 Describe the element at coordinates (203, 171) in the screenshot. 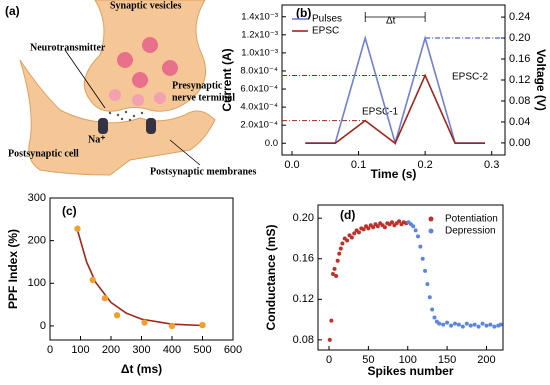

I see `diagram-label: Postsynaptic membranes` at that location.